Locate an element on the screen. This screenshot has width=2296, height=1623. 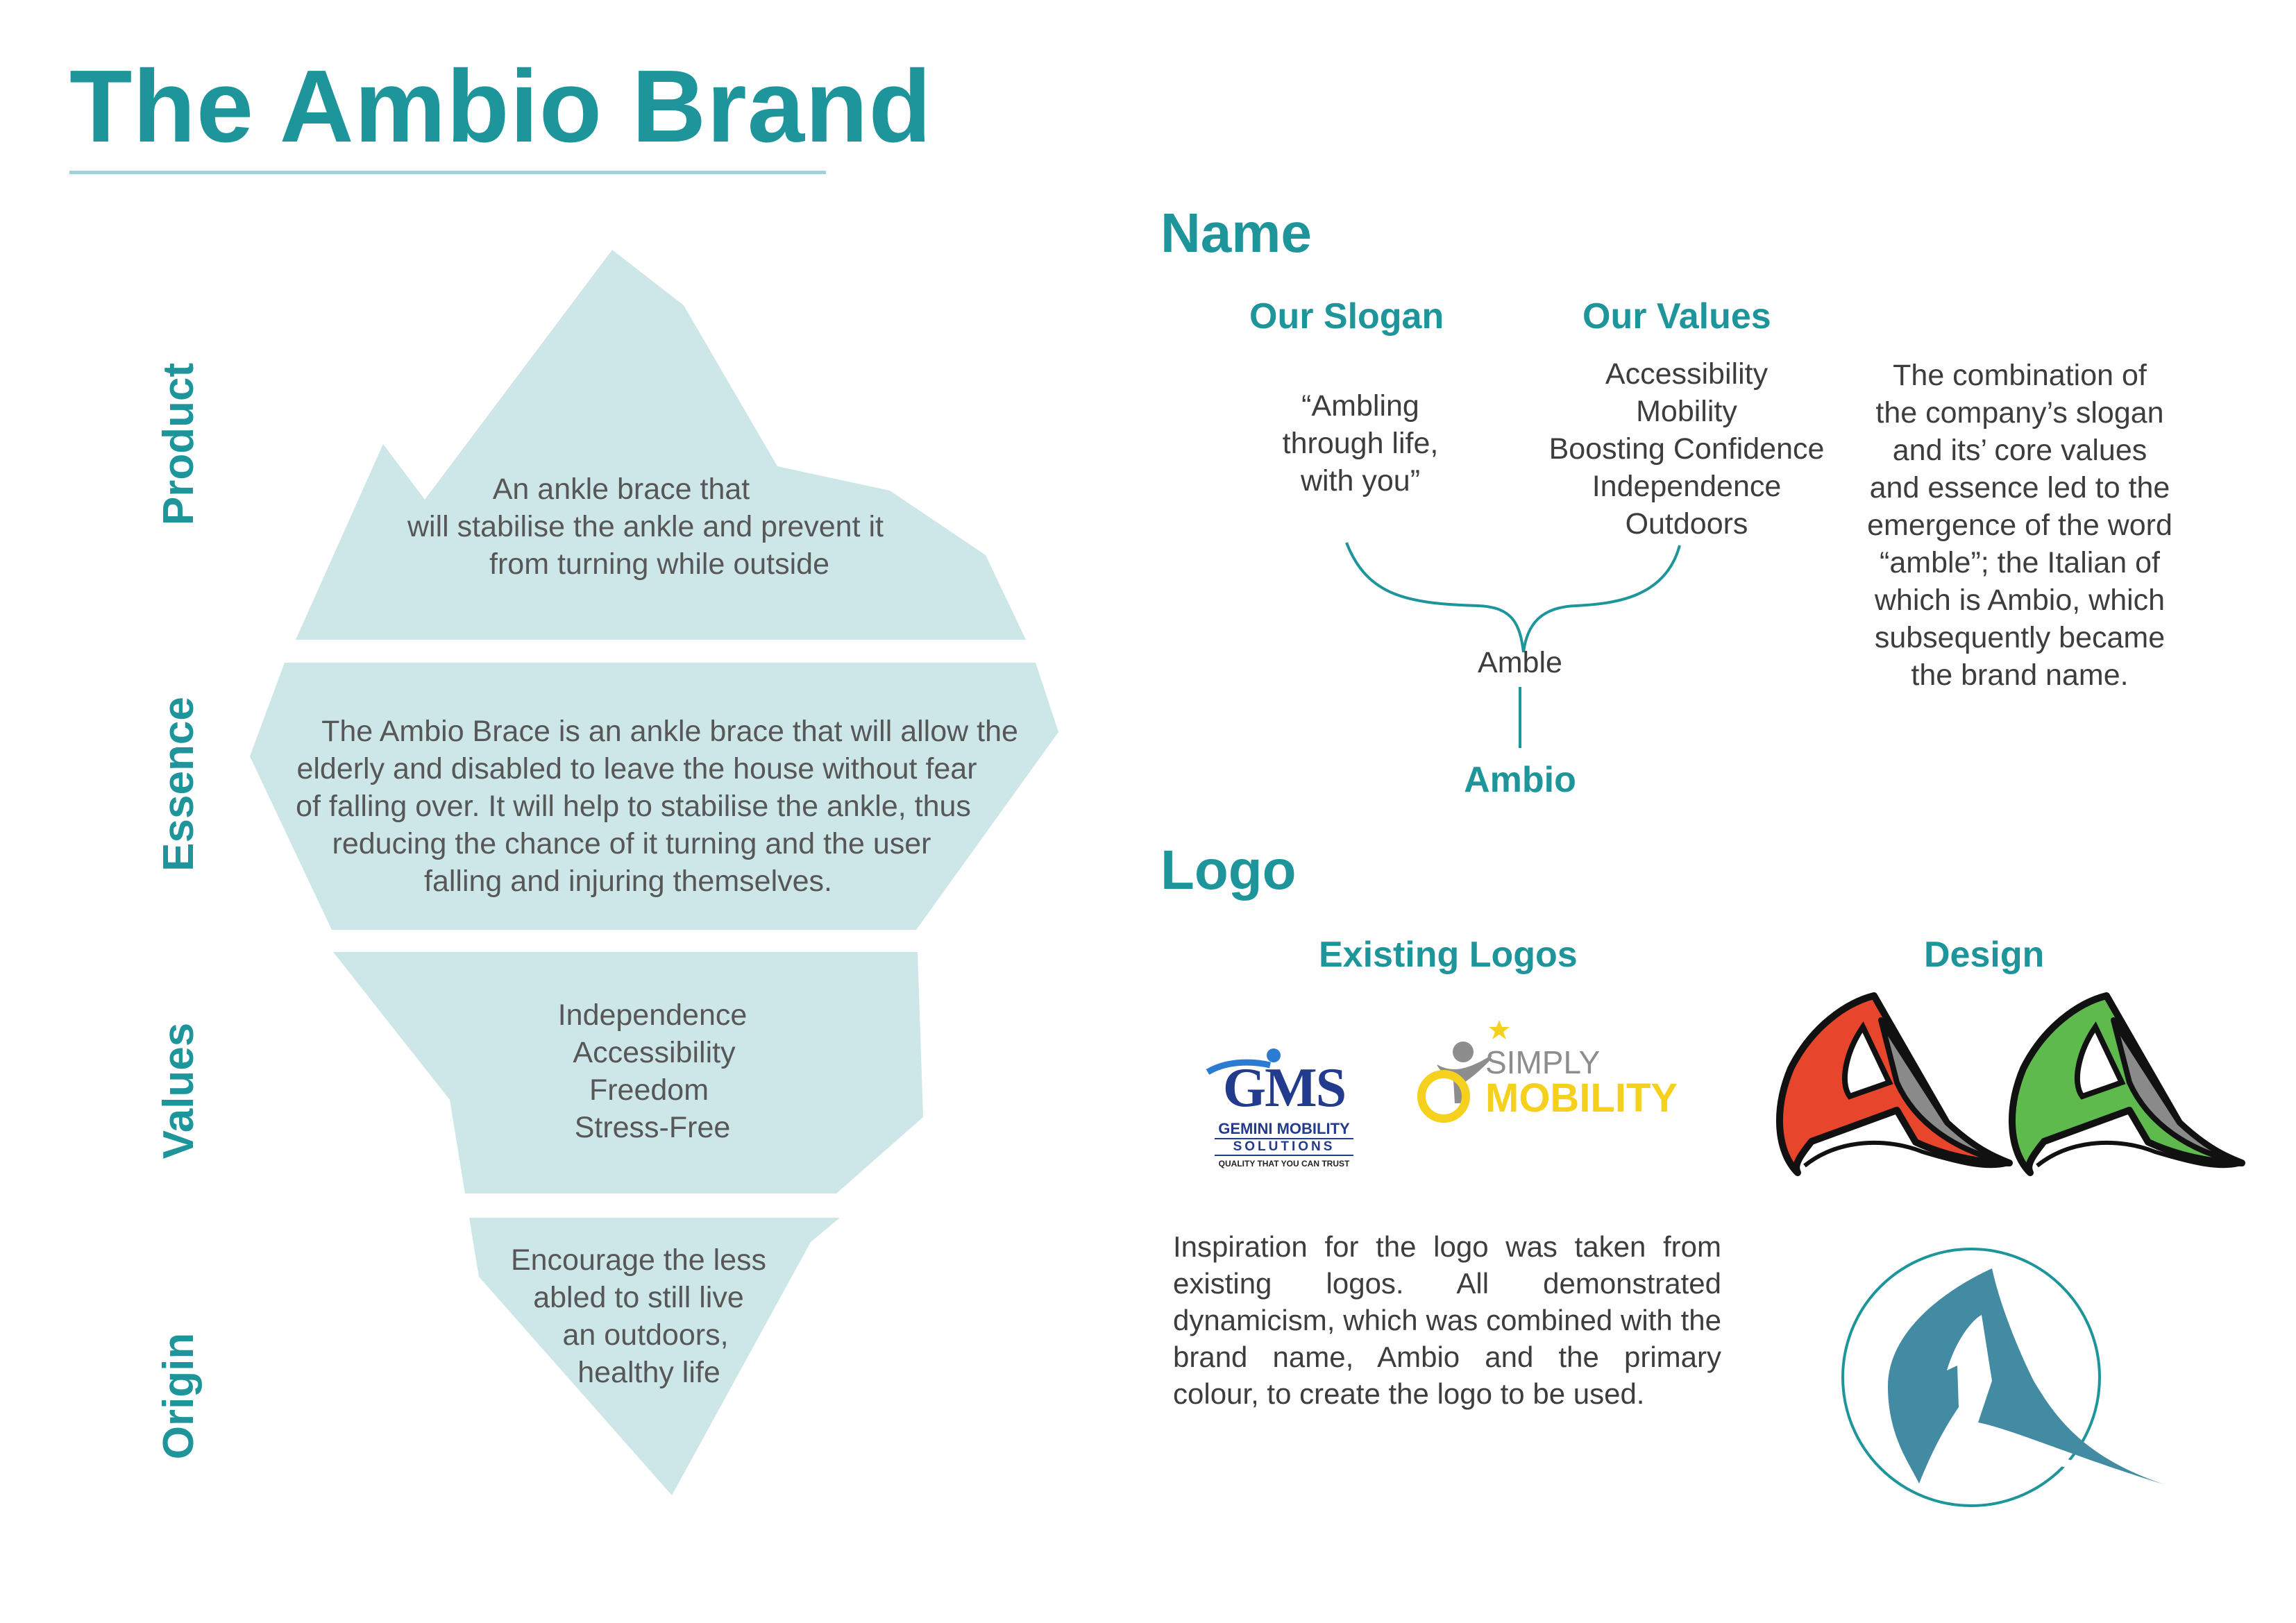
value-item: Accessibility is located at coordinates (1687, 374).